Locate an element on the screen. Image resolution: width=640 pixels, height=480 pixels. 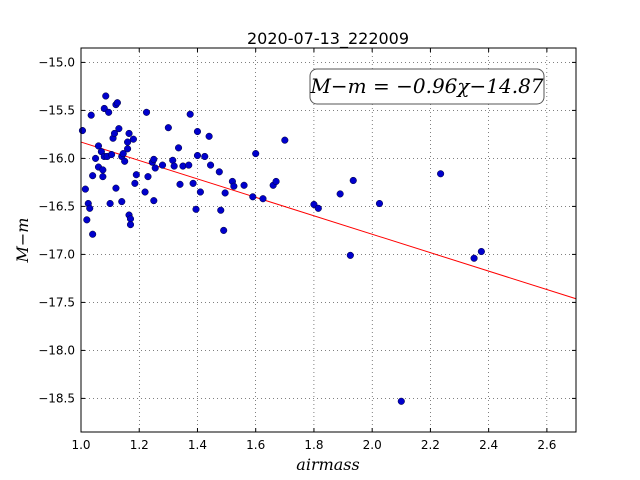
annotation-text: M−m = −0.96χ−14.87 is located at coordinates (426, 86).